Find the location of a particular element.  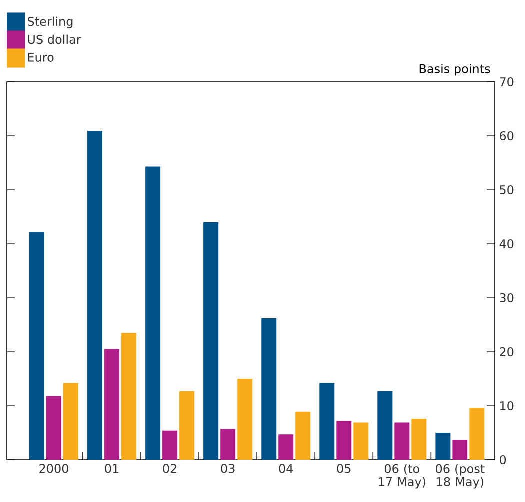

x-tick-label: 06 (post 18 May) is located at coordinates (460, 476).